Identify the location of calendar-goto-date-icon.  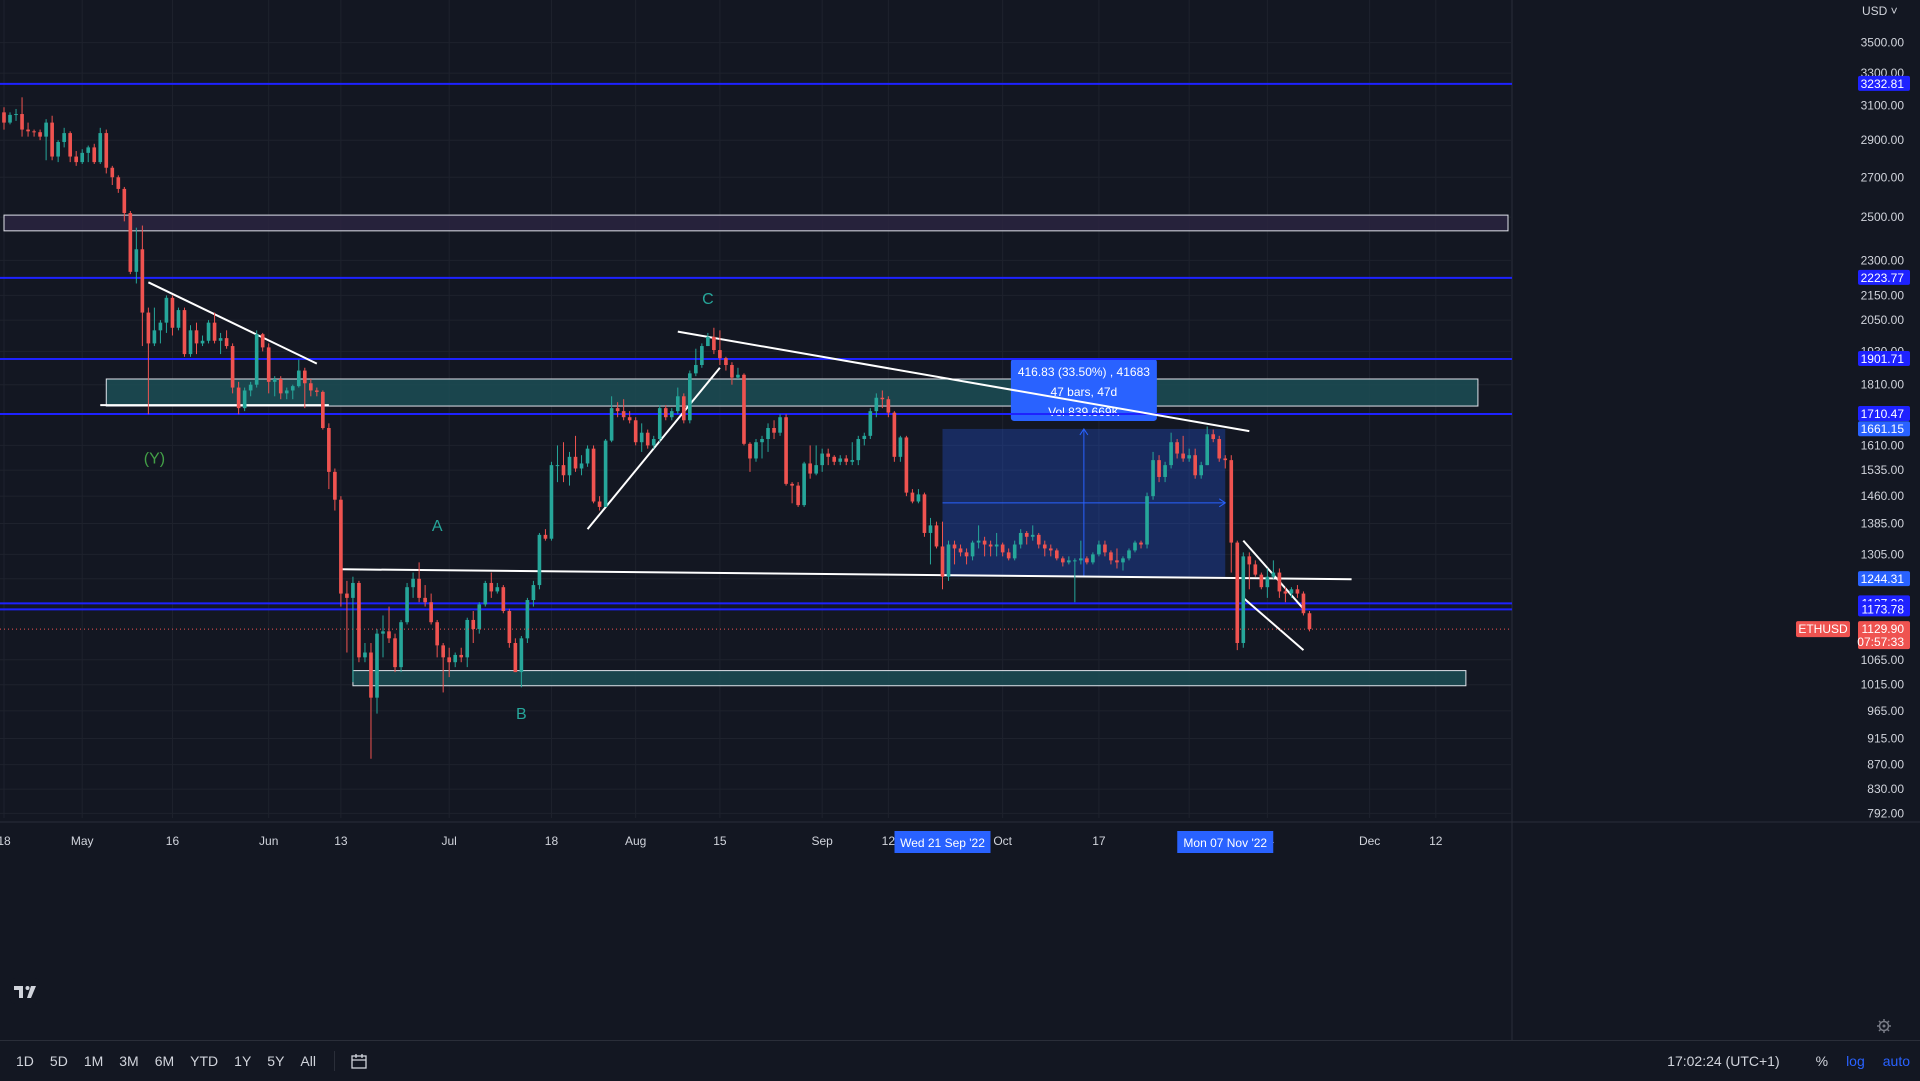
(359, 1061).